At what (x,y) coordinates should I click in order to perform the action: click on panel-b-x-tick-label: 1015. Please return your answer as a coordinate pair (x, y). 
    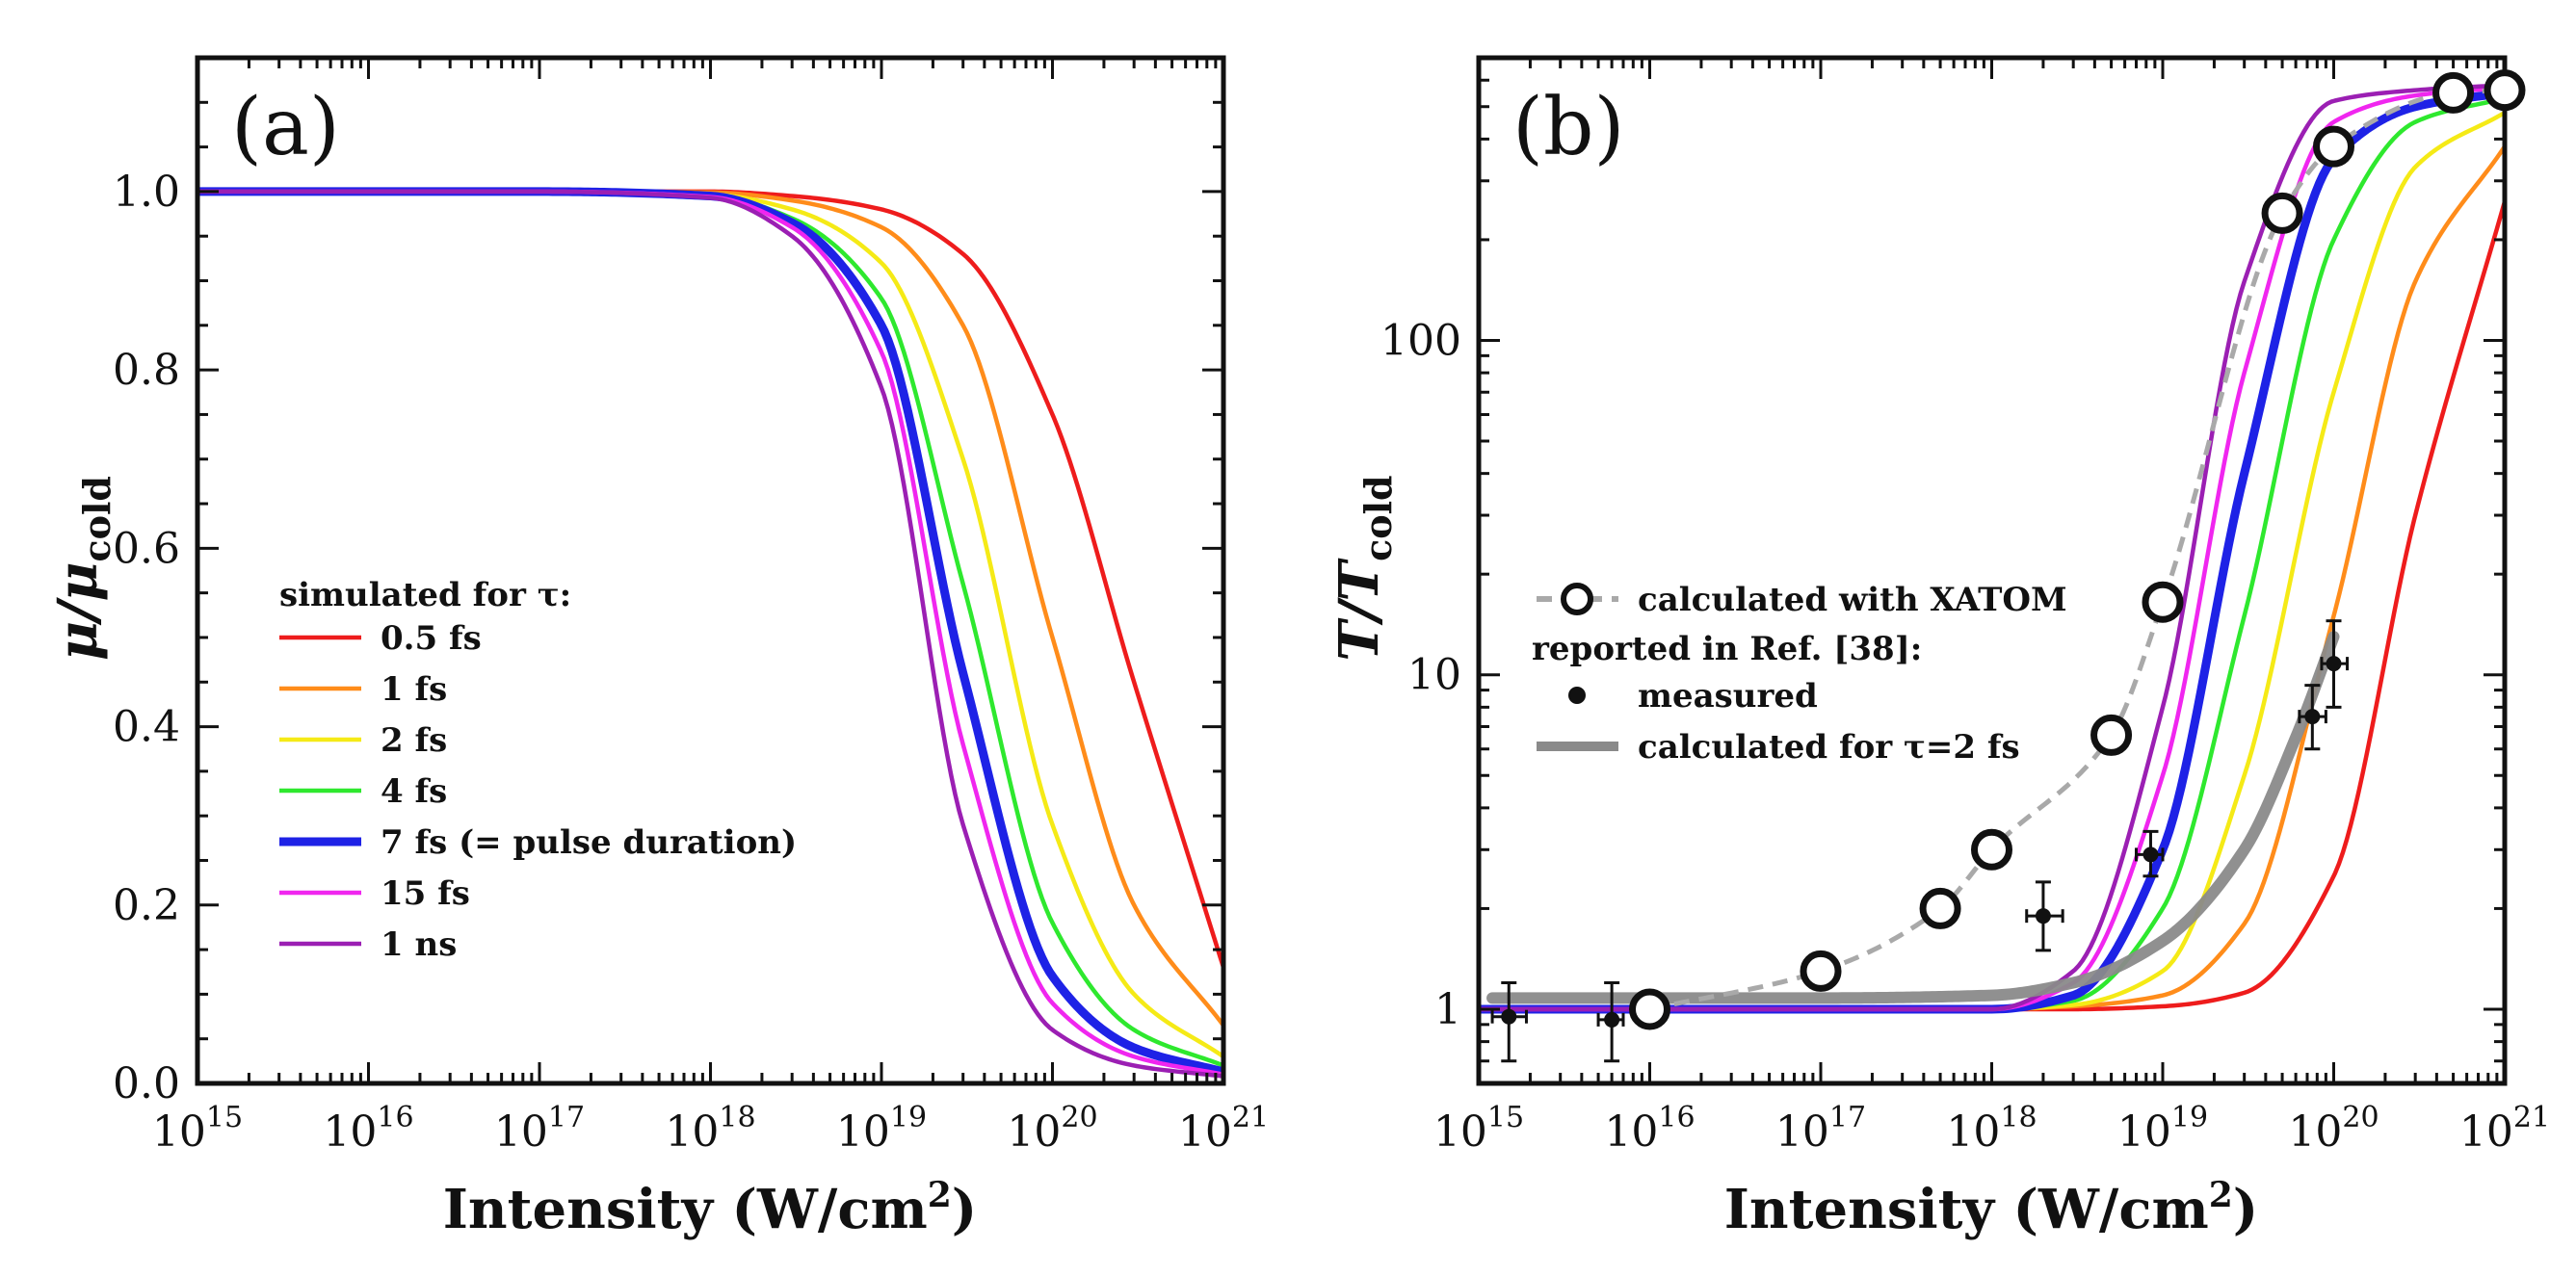
    Looking at the image, I should click on (1478, 1129).